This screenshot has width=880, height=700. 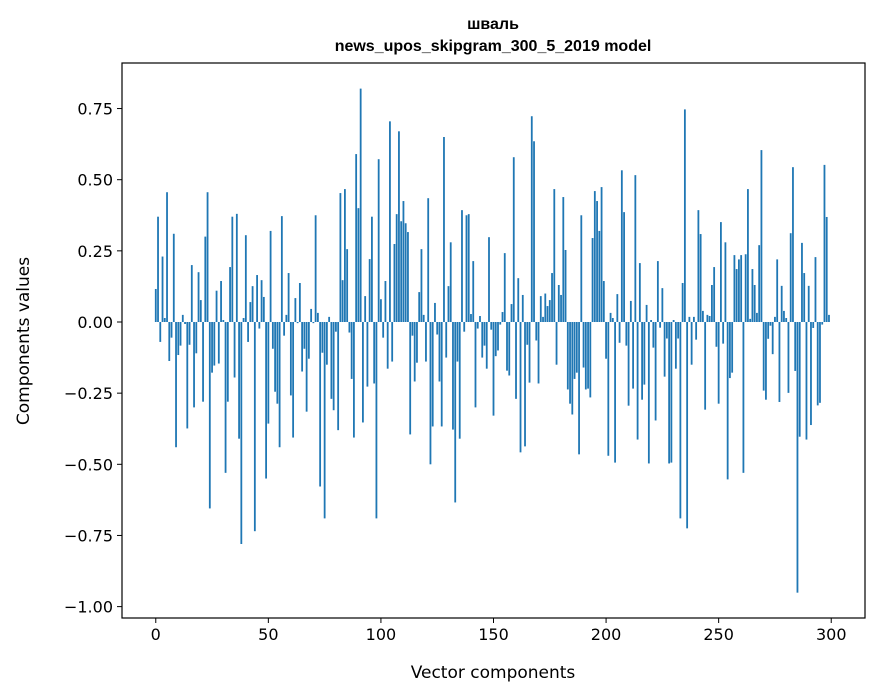 What do you see at coordinates (93, 358) in the screenshot?
I see `y-axis: −1.00 −0.75 −0.50 −0.25 0.00 0.25 0.50 0.75` at bounding box center [93, 358].